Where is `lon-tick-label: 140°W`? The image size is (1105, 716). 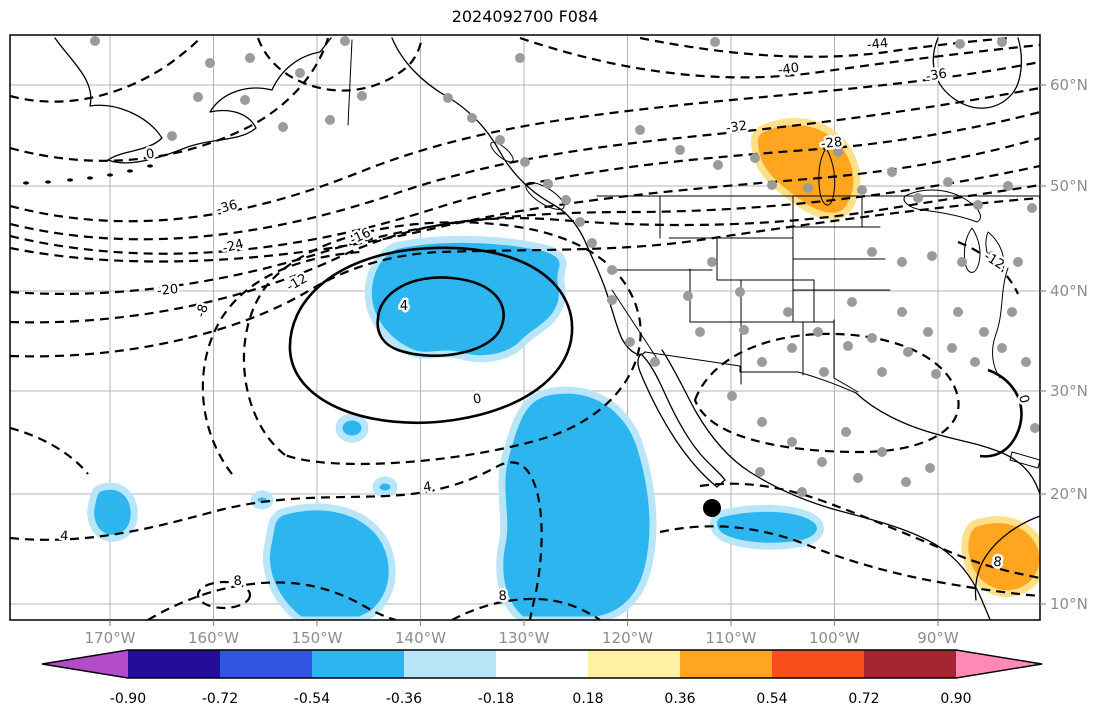
lon-tick-label: 140°W is located at coordinates (420, 638).